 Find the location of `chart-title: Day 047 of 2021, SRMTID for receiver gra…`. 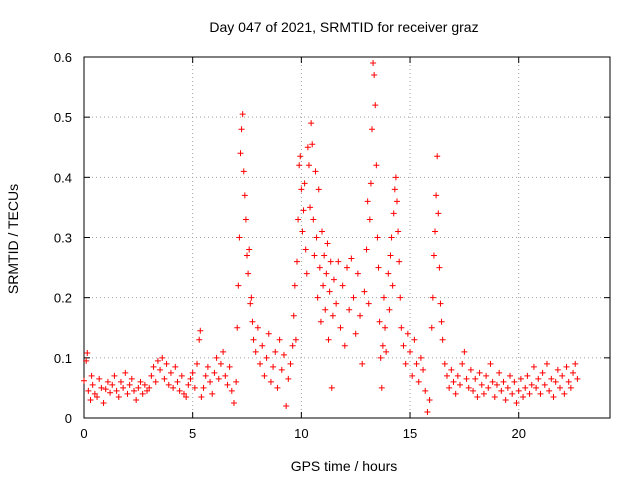

chart-title: Day 047 of 2021, SRMTID for receiver gra… is located at coordinates (343, 27).